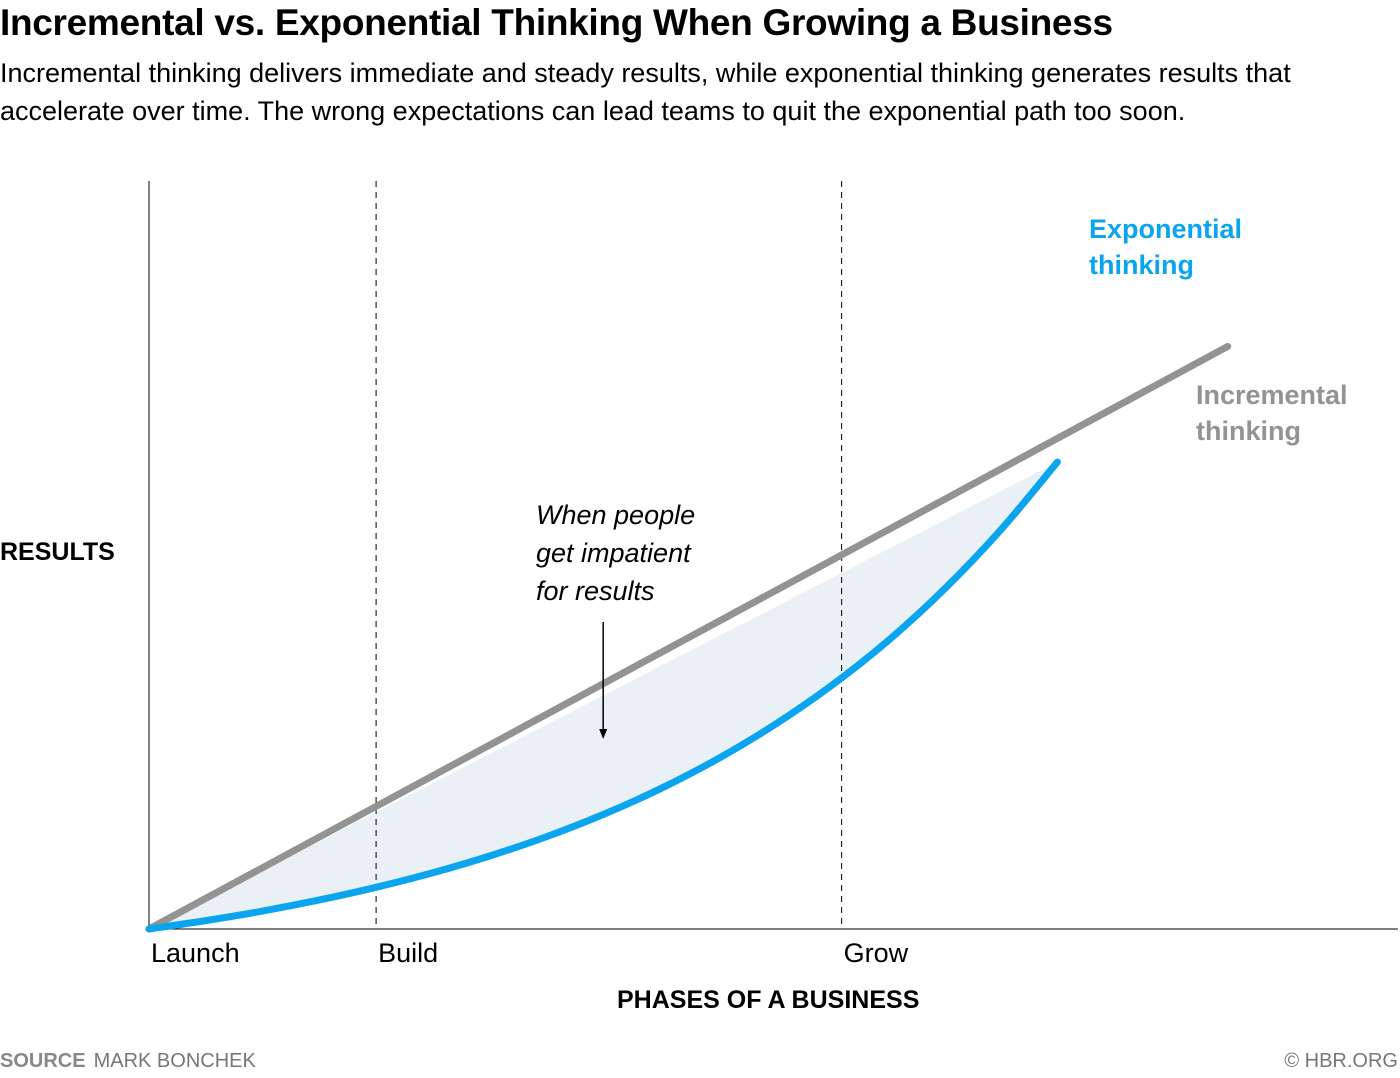 The image size is (1400, 1078). I want to click on tick-label-build: Build, so click(408, 953).